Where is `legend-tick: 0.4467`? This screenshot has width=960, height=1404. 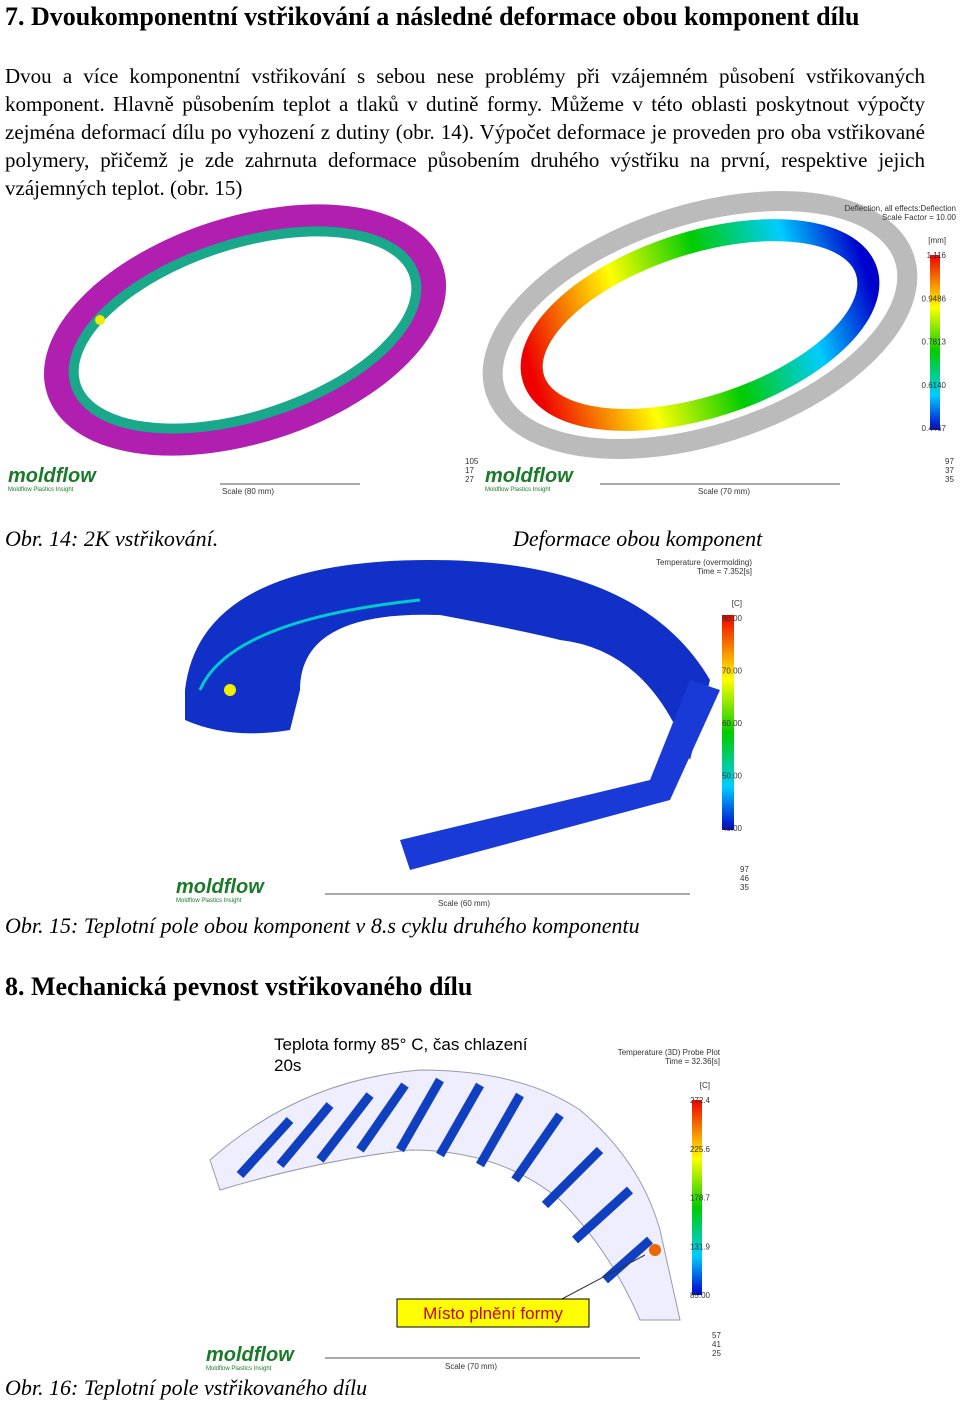
legend-tick: 0.4467 is located at coordinates (934, 428).